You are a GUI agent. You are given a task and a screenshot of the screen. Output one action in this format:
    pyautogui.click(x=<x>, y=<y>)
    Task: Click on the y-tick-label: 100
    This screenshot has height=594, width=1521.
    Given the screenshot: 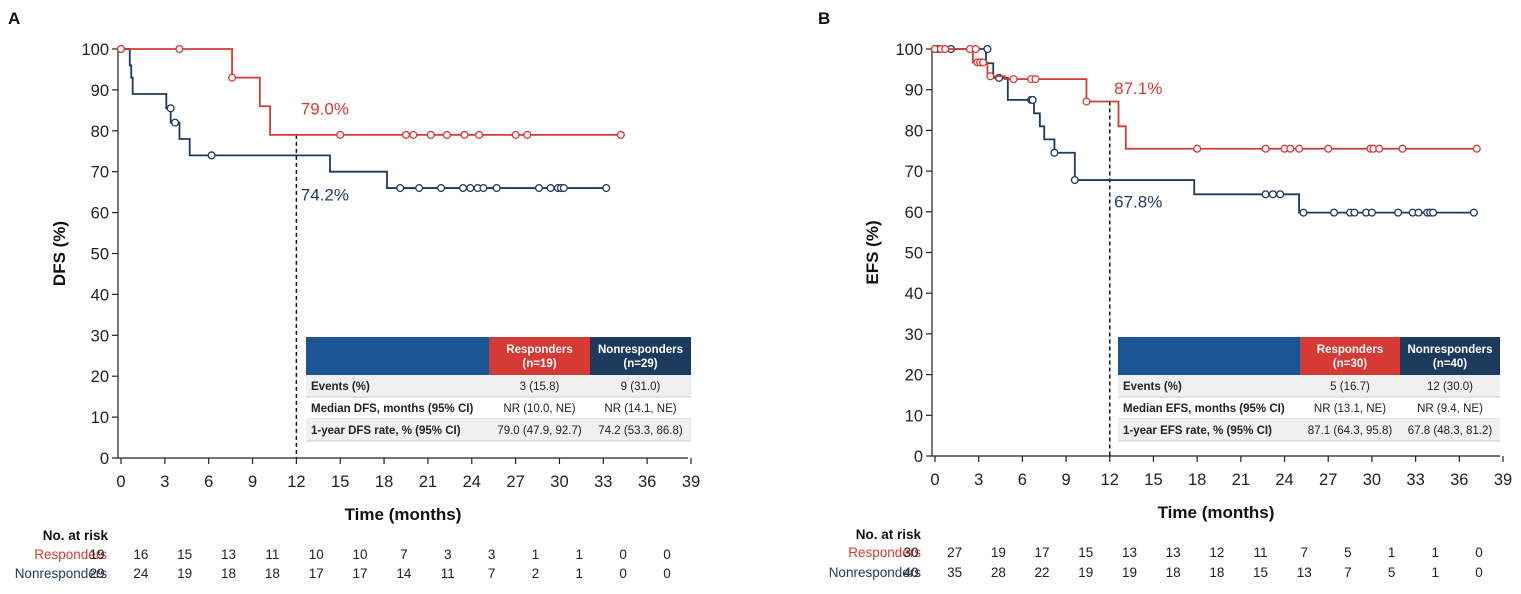 What is the action you would take?
    pyautogui.click(x=95, y=50)
    